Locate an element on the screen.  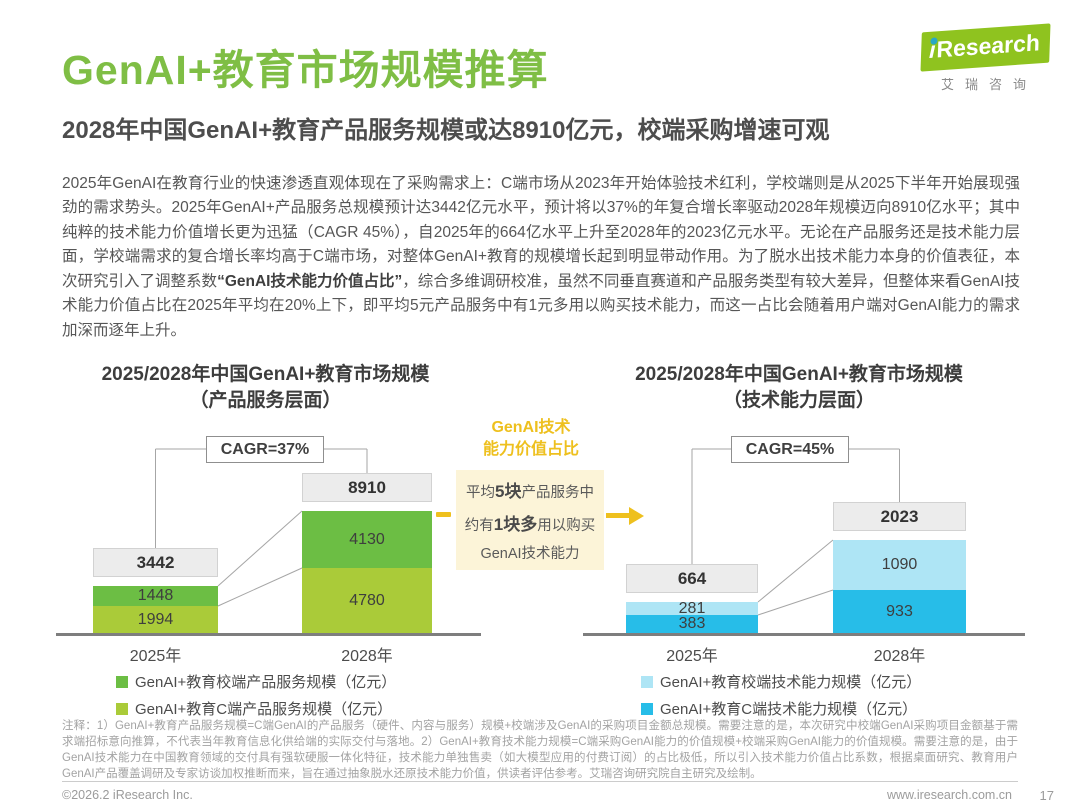
segment-consumer-2025: 1994 is located at coordinates (155, 619).